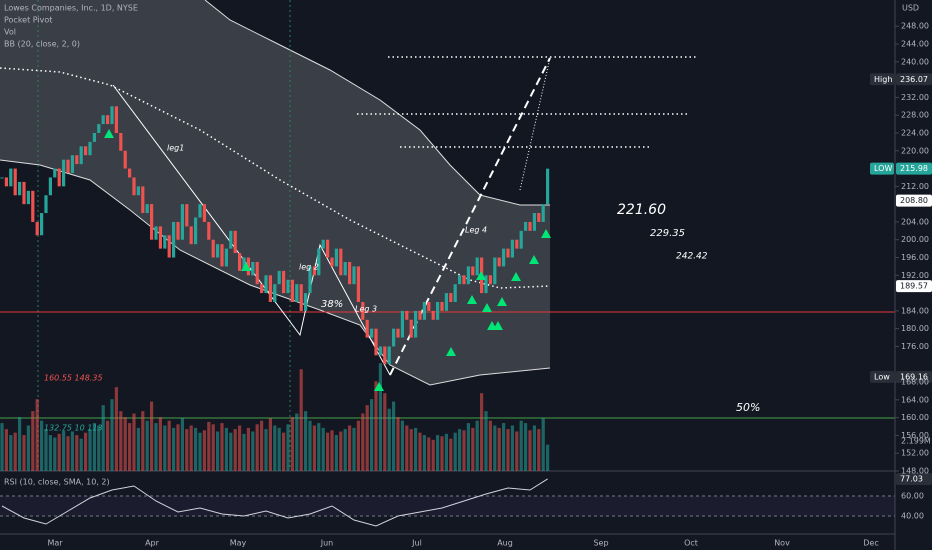  What do you see at coordinates (915, 150) in the screenshot?
I see `y-tick-label: 220.00` at bounding box center [915, 150].